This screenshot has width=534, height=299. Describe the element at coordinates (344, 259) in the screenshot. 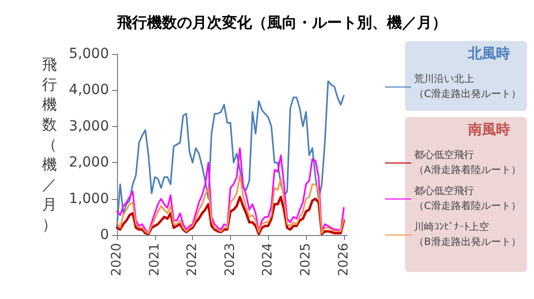

I see `x-tick-label: 2026` at that location.